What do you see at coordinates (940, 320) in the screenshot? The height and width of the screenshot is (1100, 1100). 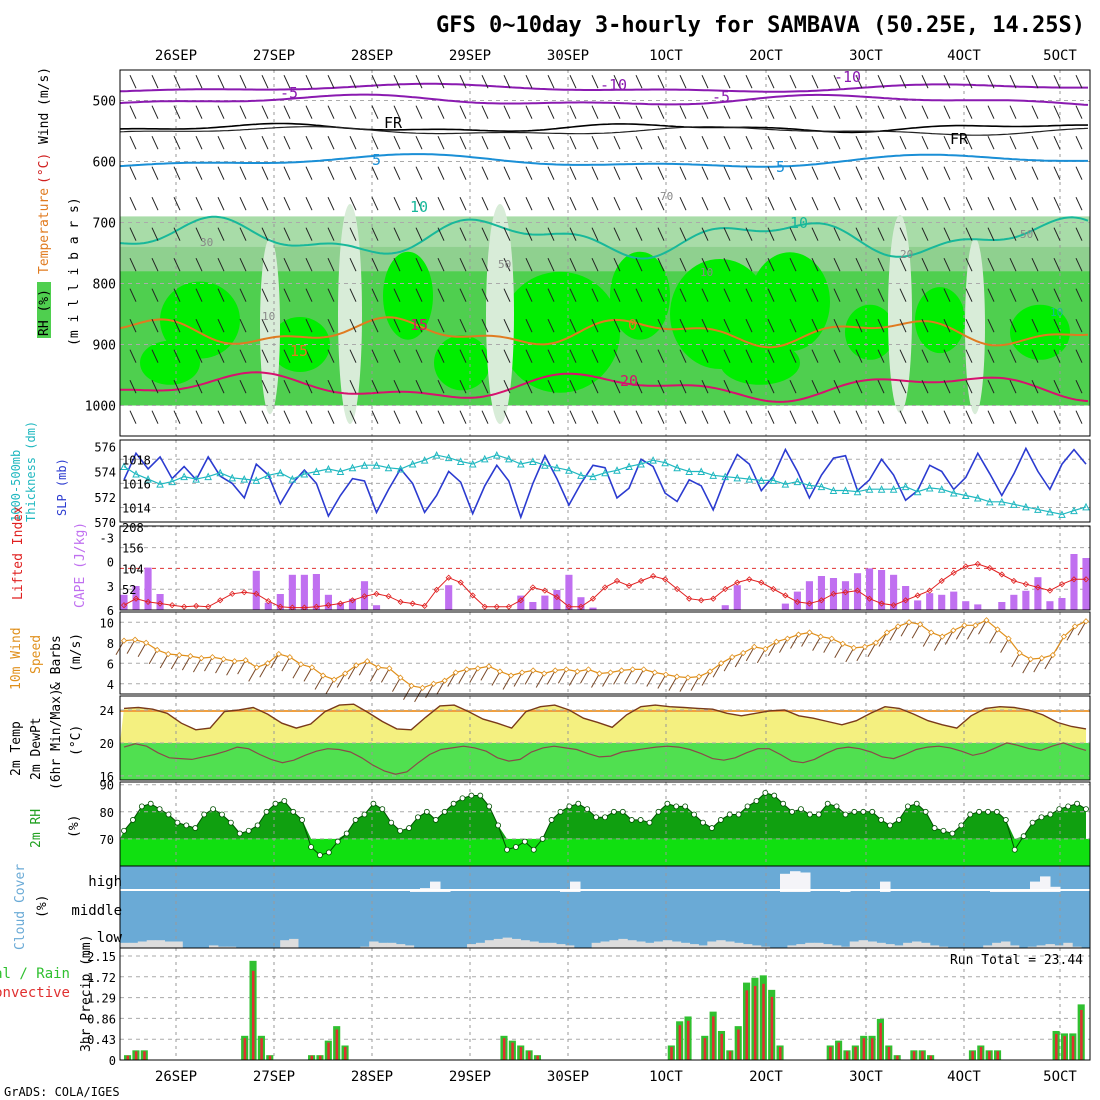 I see `rh-high-blob` at bounding box center [940, 320].